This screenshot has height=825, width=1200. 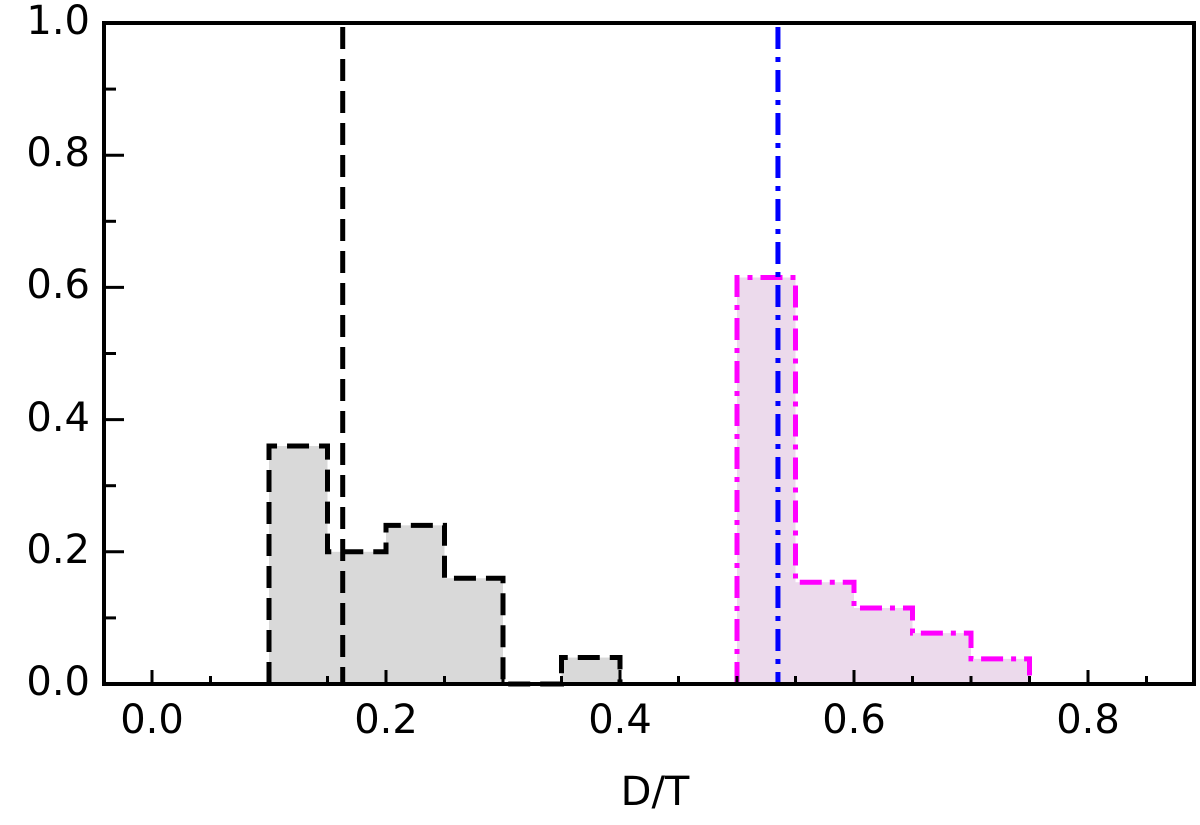 What do you see at coordinates (58, 285) in the screenshot?
I see `y-tick-label: 0.6` at bounding box center [58, 285].